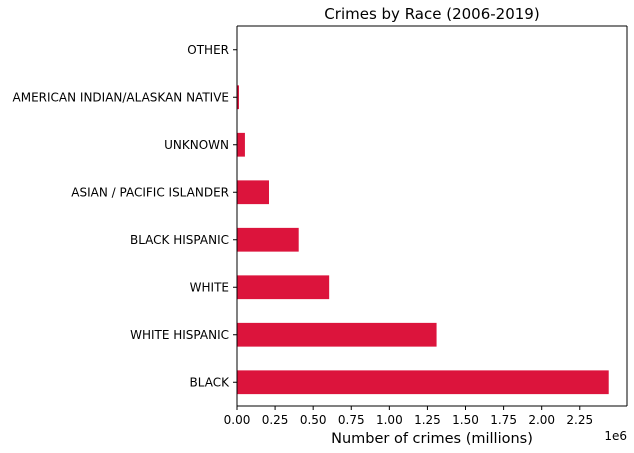 This screenshot has width=634, height=453. I want to click on x-tick-label: 1.50, so click(465, 420).